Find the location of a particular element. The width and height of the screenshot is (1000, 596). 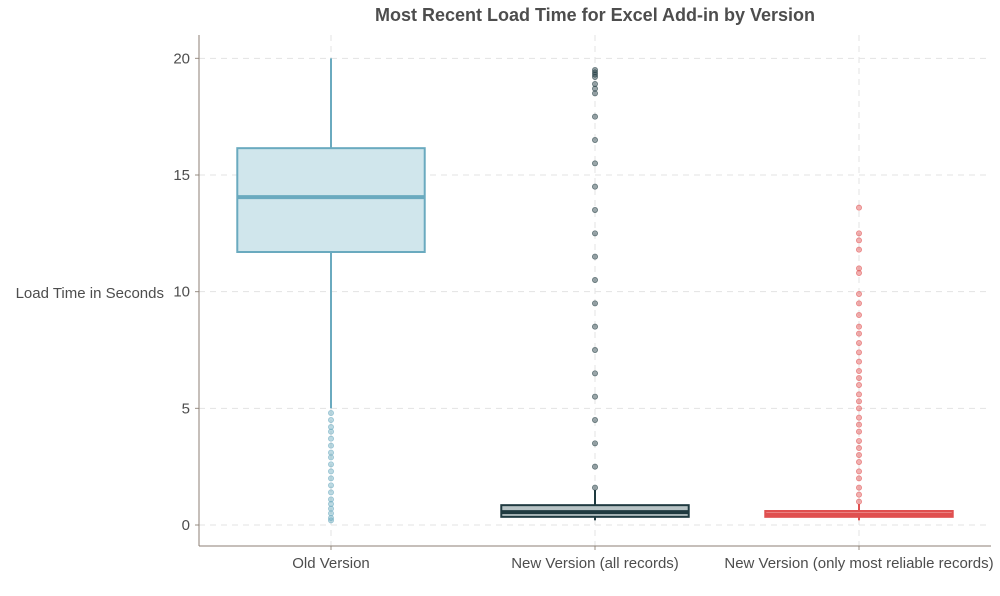

x-tick-label: Old Version is located at coordinates (331, 563).